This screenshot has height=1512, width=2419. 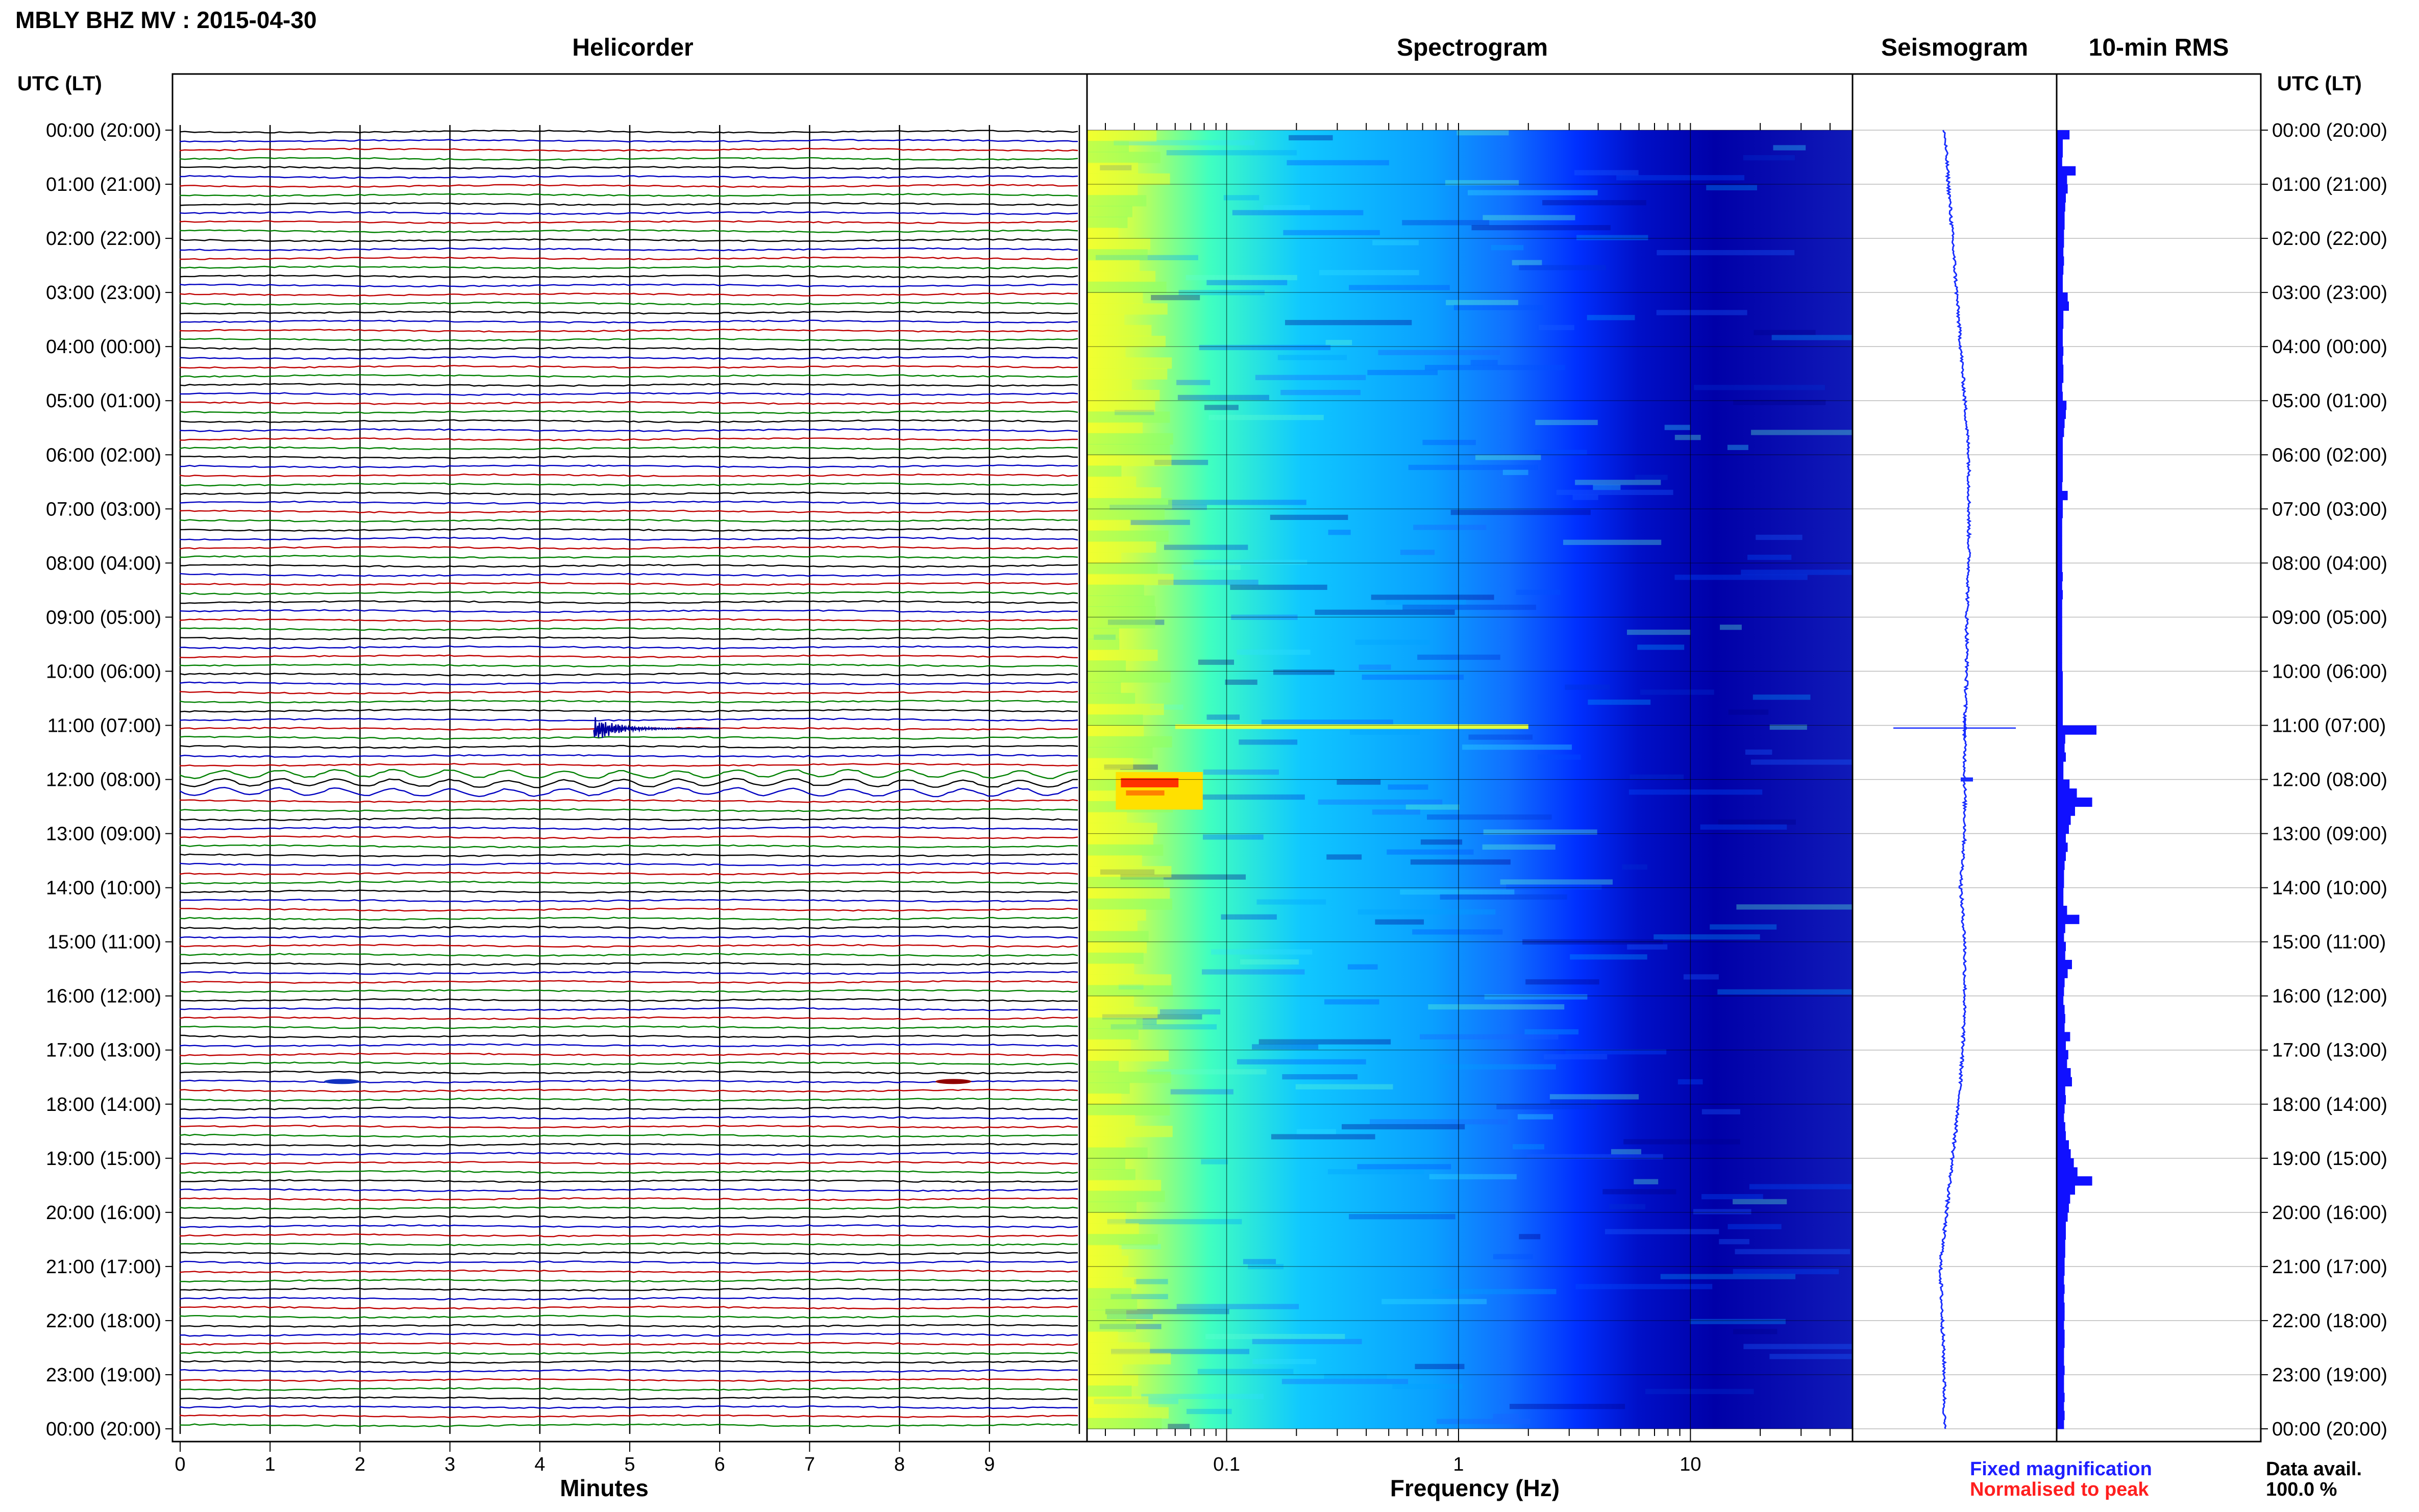 What do you see at coordinates (953, 1081) in the screenshot?
I see `helicorder-event-blip` at bounding box center [953, 1081].